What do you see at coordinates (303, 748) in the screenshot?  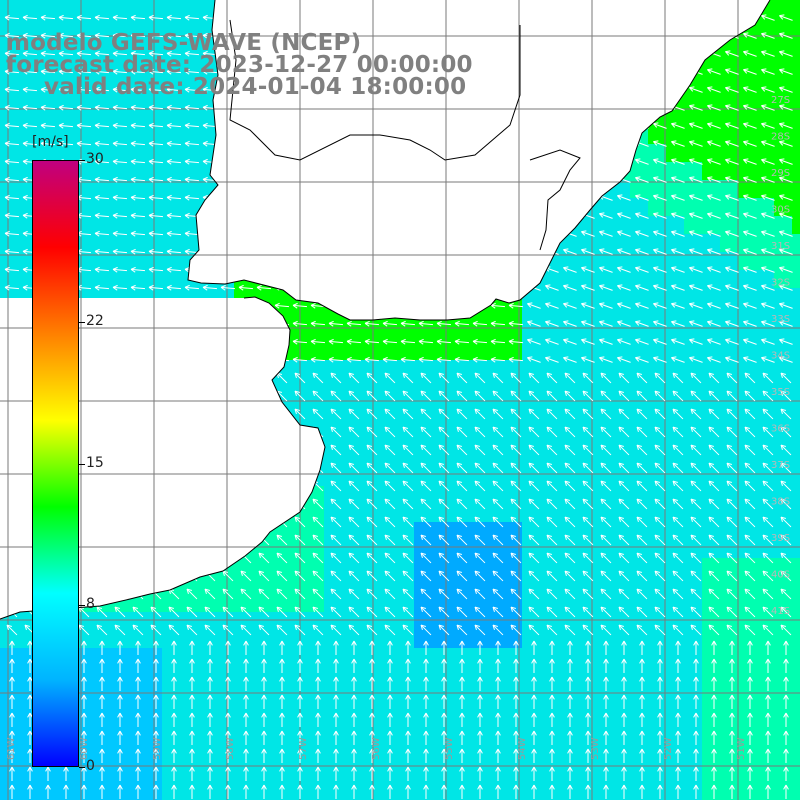 I see `longitude-label: 57W` at bounding box center [303, 748].